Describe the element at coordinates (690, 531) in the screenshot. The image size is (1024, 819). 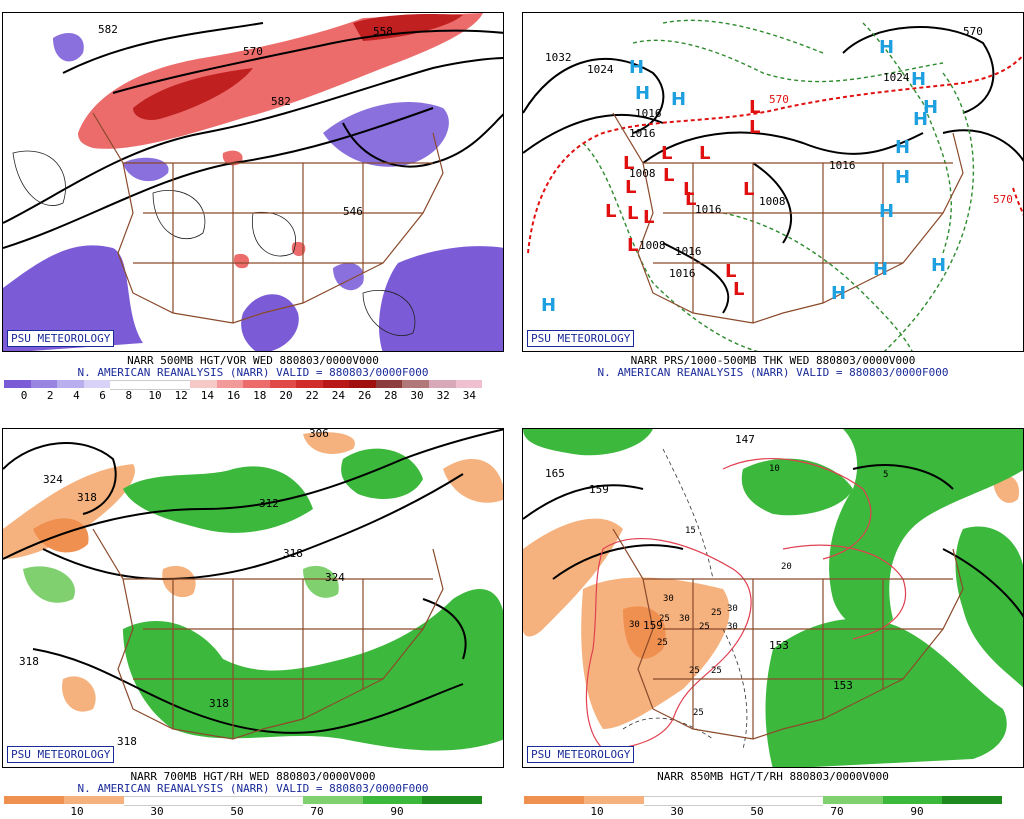
I see `isotherm-label: 15` at that location.